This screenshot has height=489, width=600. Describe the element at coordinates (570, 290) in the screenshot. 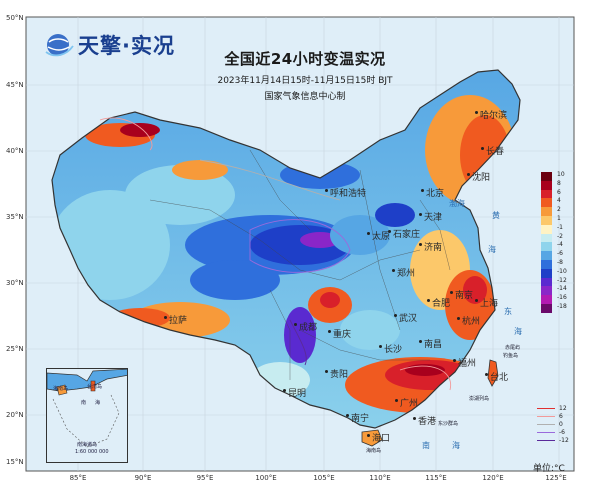

I see `legend-entry: -14` at that location.